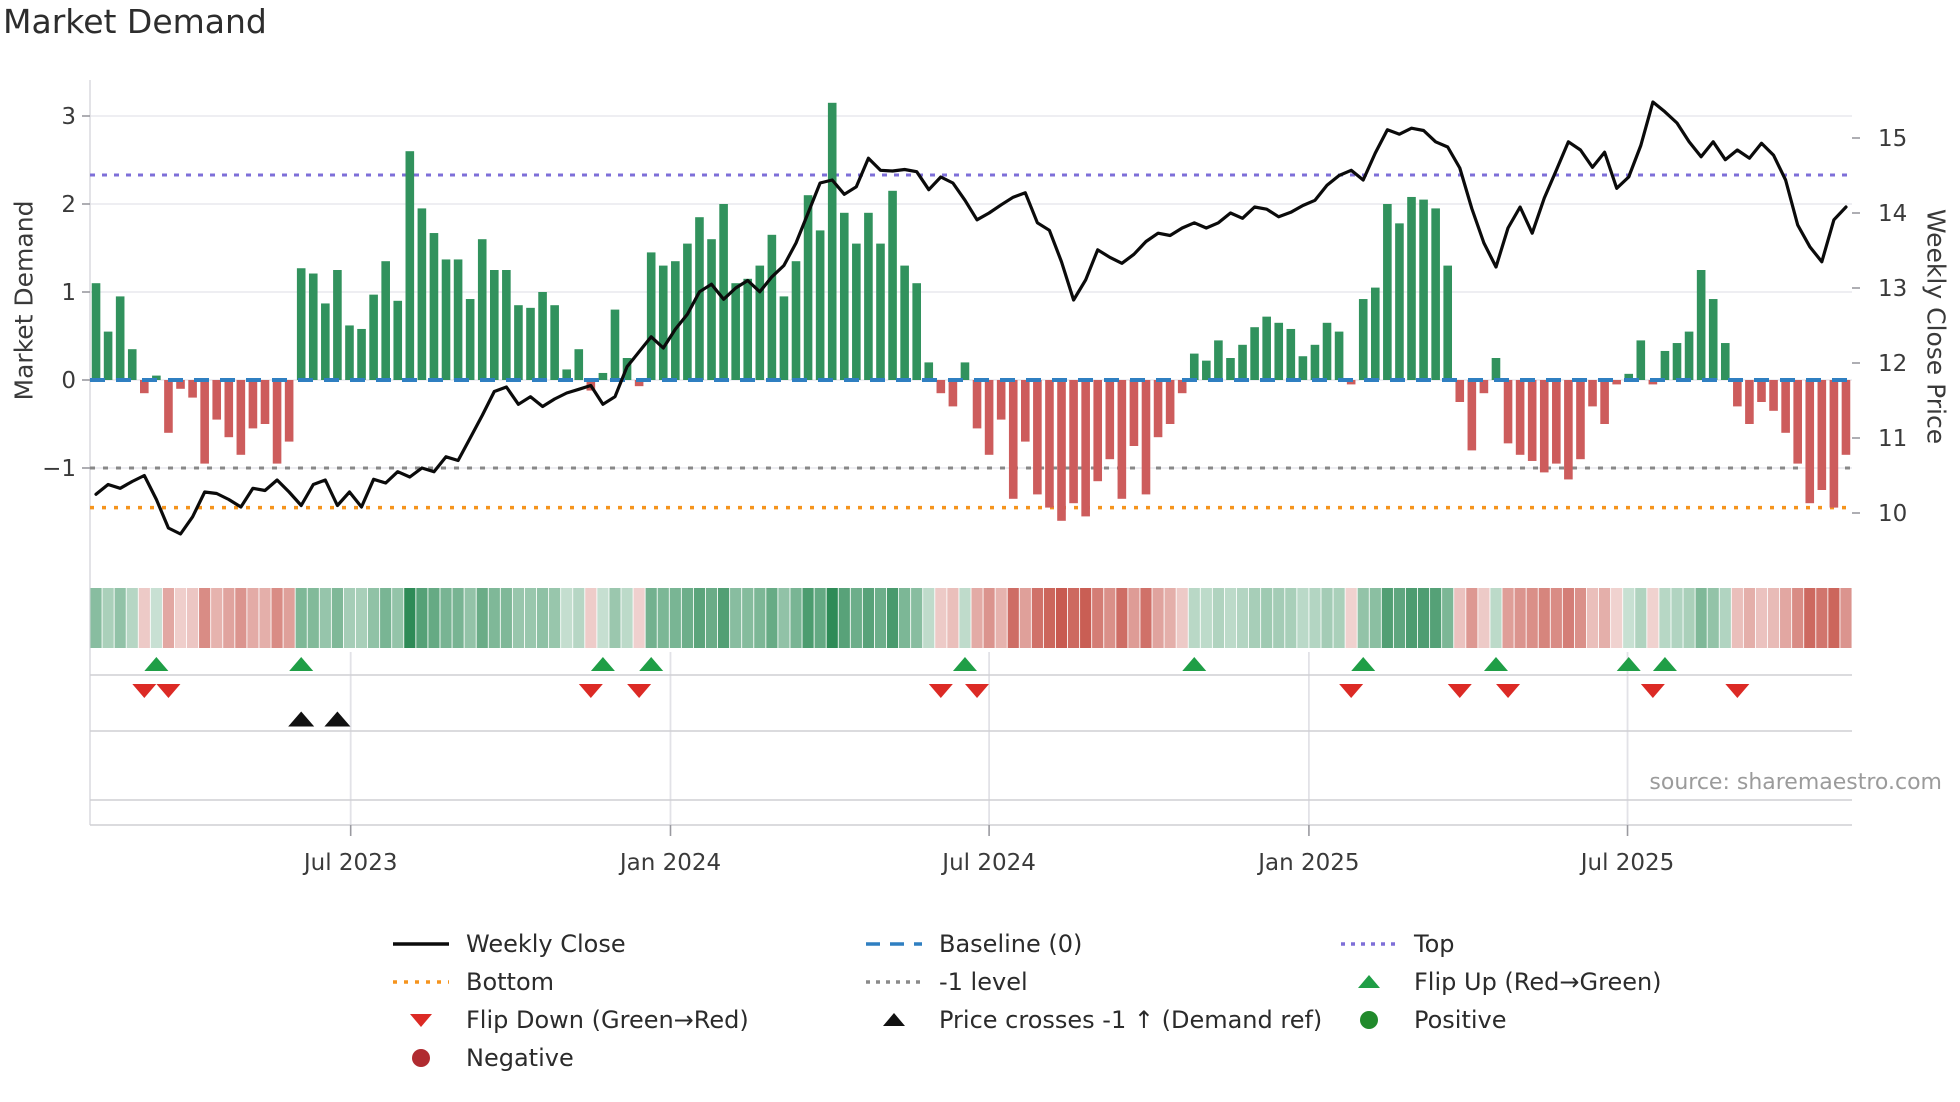  What do you see at coordinates (1369, 1020) in the screenshot?
I see `positive-dot-icon` at bounding box center [1369, 1020].